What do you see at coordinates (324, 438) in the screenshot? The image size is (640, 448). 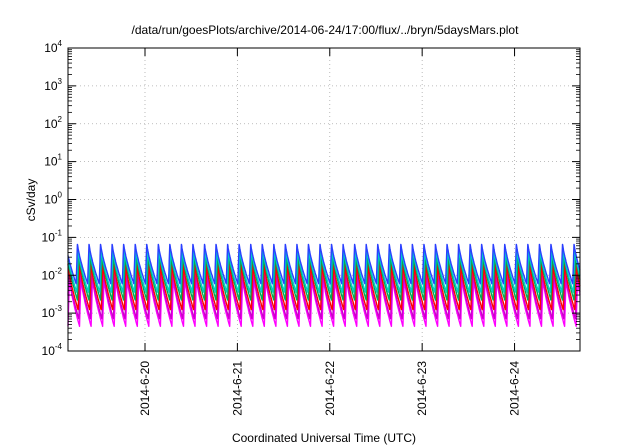 I see `x-axis-label: Coordinated Universal Time (UTC)` at bounding box center [324, 438].